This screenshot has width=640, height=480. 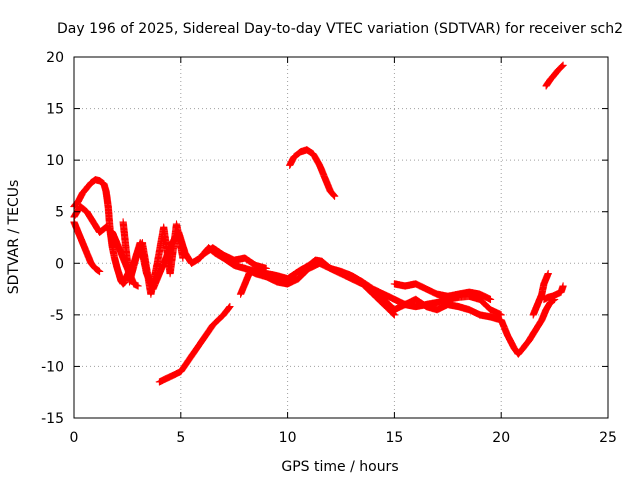 I want to click on series-track-late-f, so click(x=553, y=293).